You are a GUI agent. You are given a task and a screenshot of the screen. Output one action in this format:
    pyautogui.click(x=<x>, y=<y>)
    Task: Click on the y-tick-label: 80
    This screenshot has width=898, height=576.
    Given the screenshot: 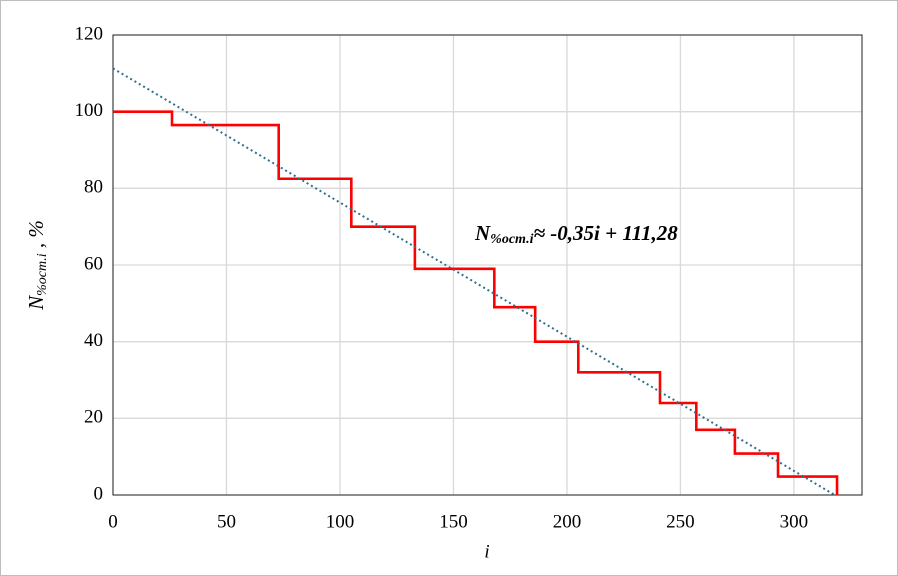 What is the action you would take?
    pyautogui.click(x=93, y=187)
    